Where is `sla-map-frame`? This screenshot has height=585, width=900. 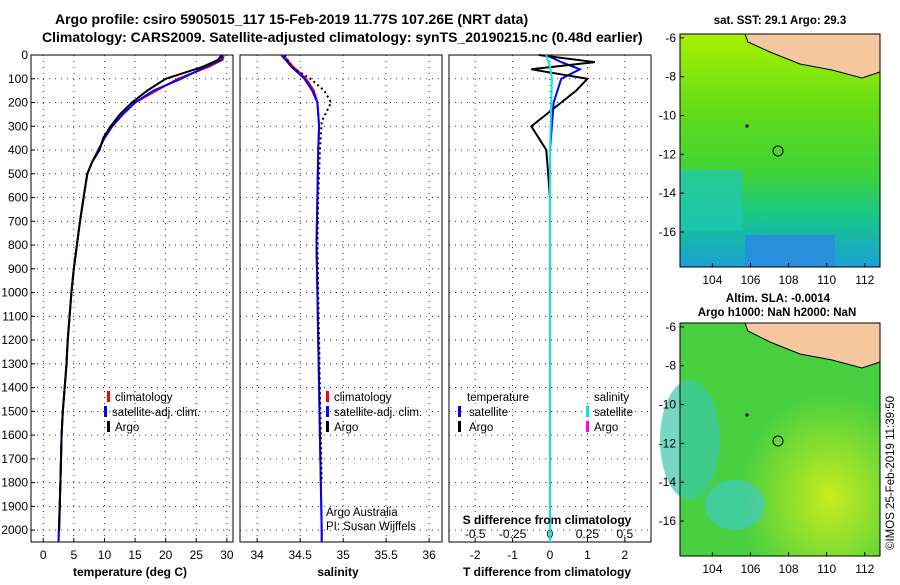
sla-map-frame is located at coordinates (780, 439).